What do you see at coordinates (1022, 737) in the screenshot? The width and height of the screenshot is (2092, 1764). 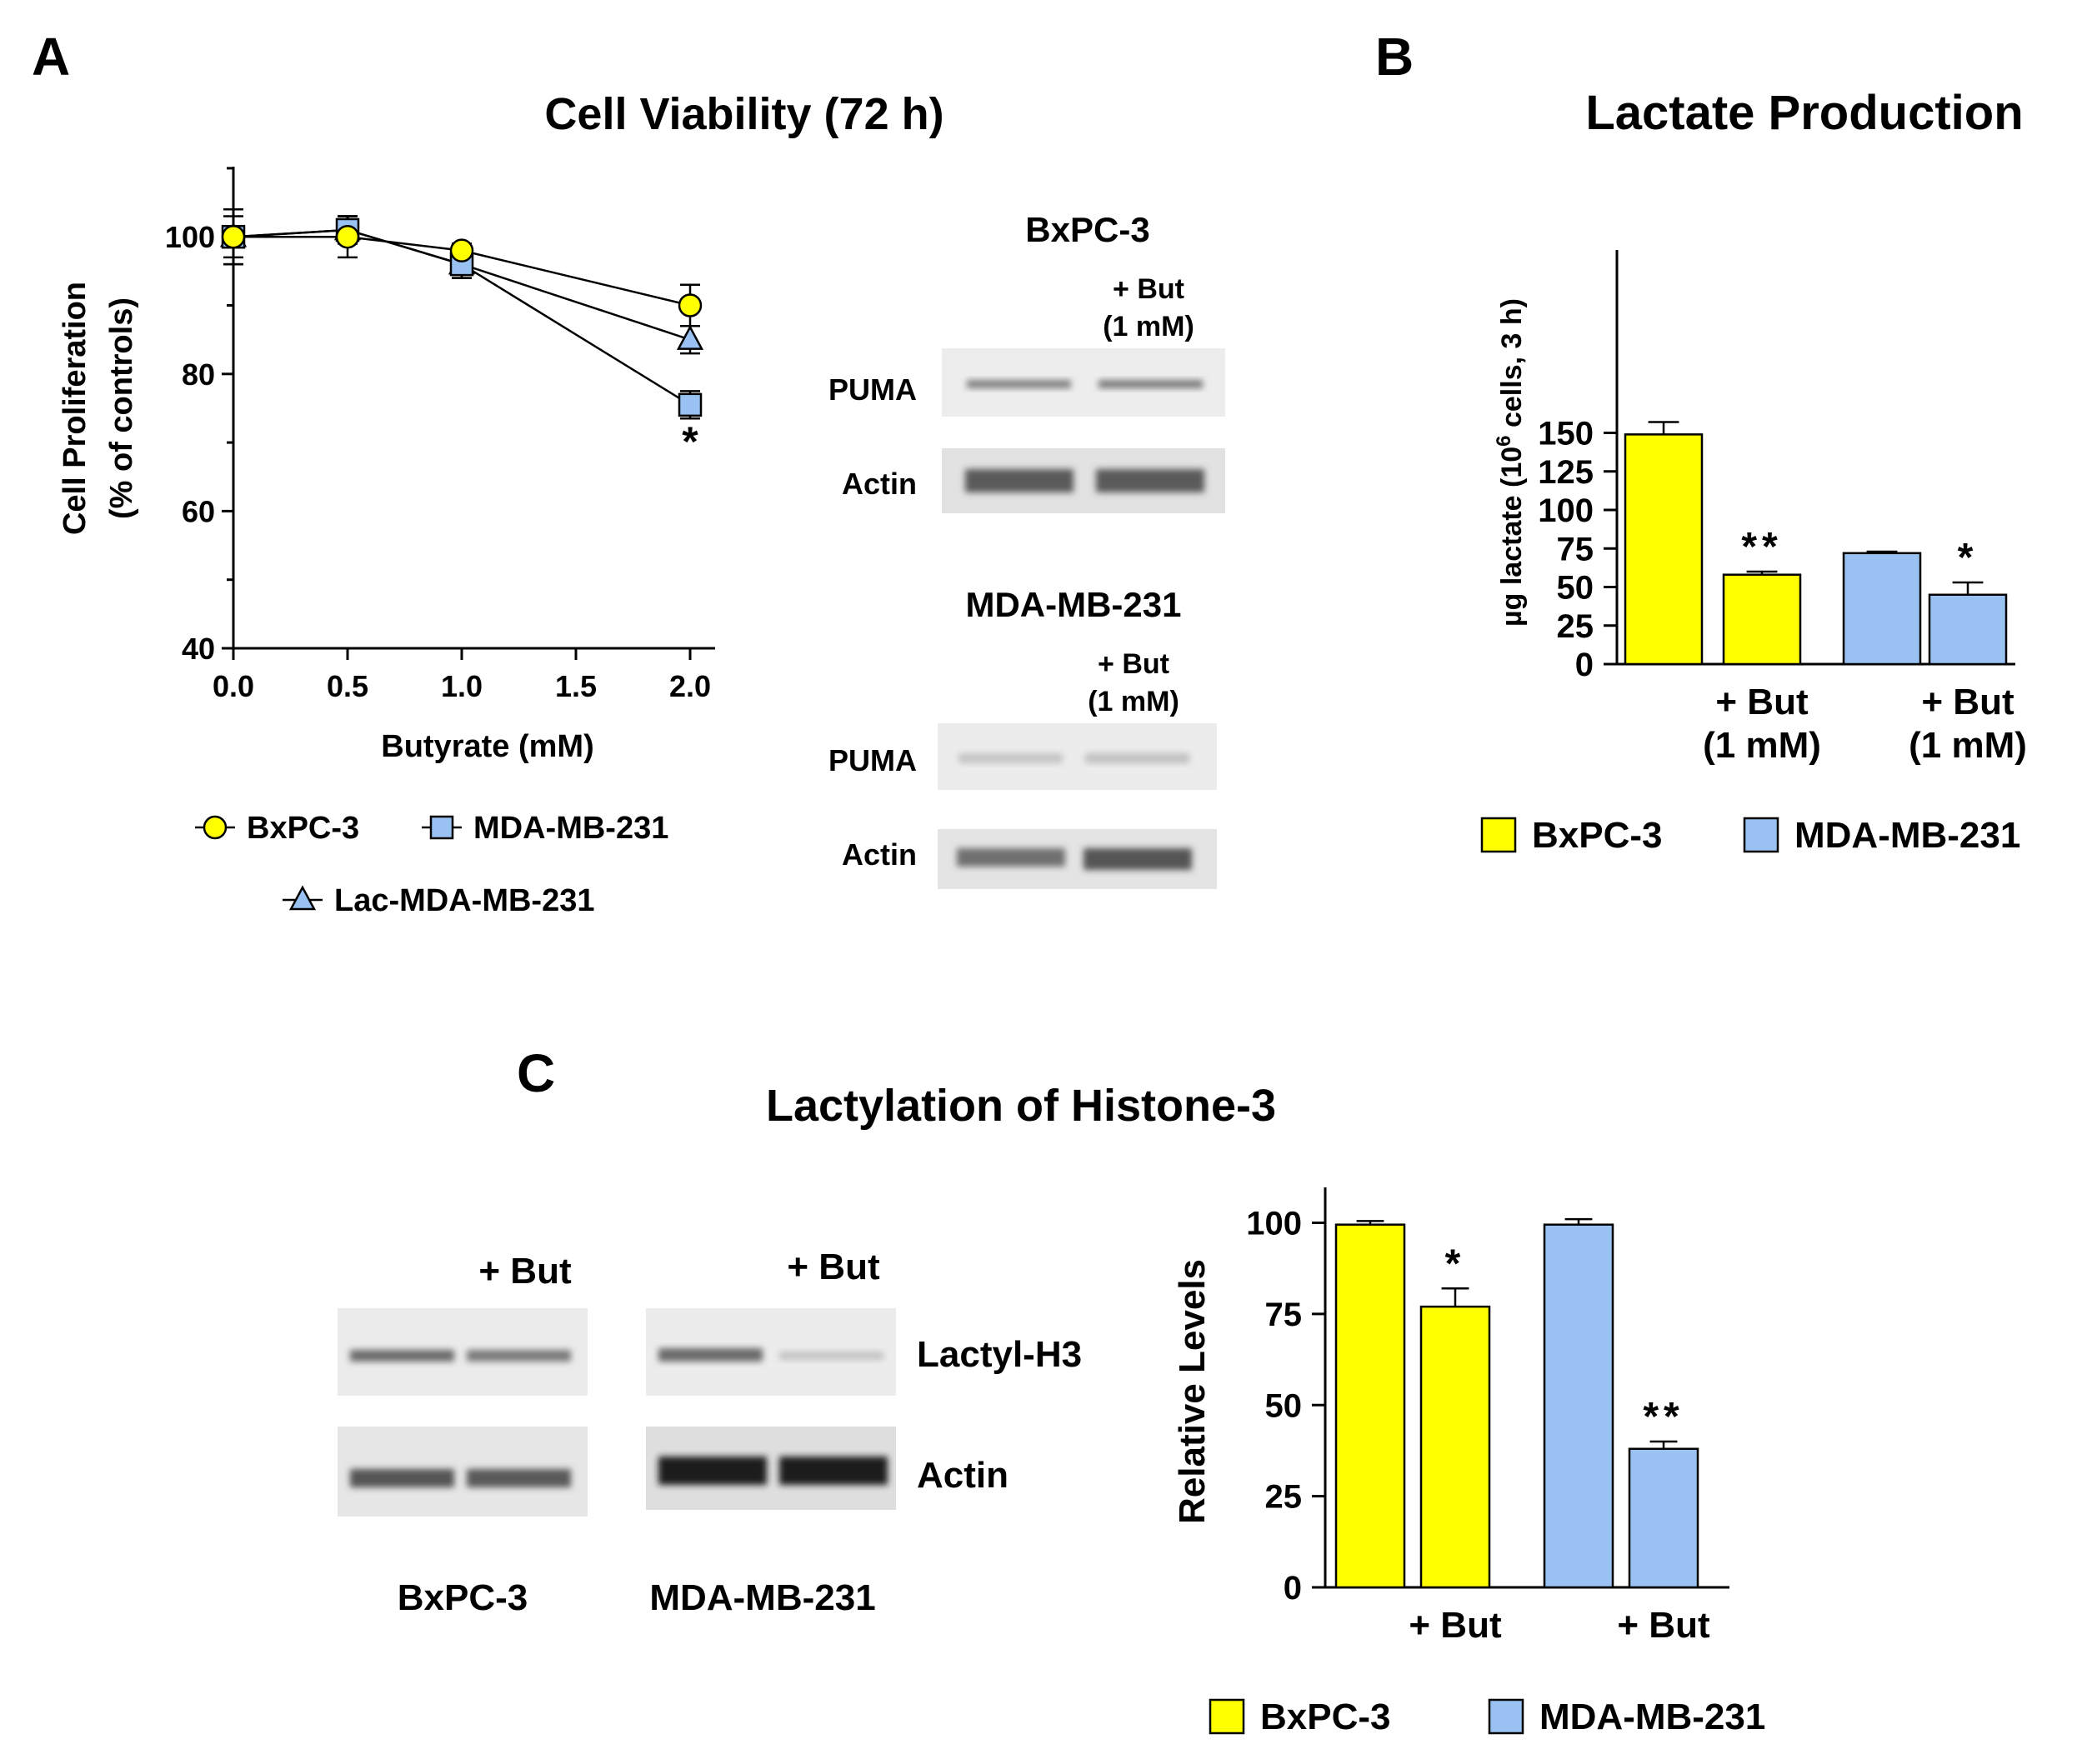 I see `panel-a-blot-bottom: MDA-MB-231 + But (1 mM) PUMA Actin` at bounding box center [1022, 737].